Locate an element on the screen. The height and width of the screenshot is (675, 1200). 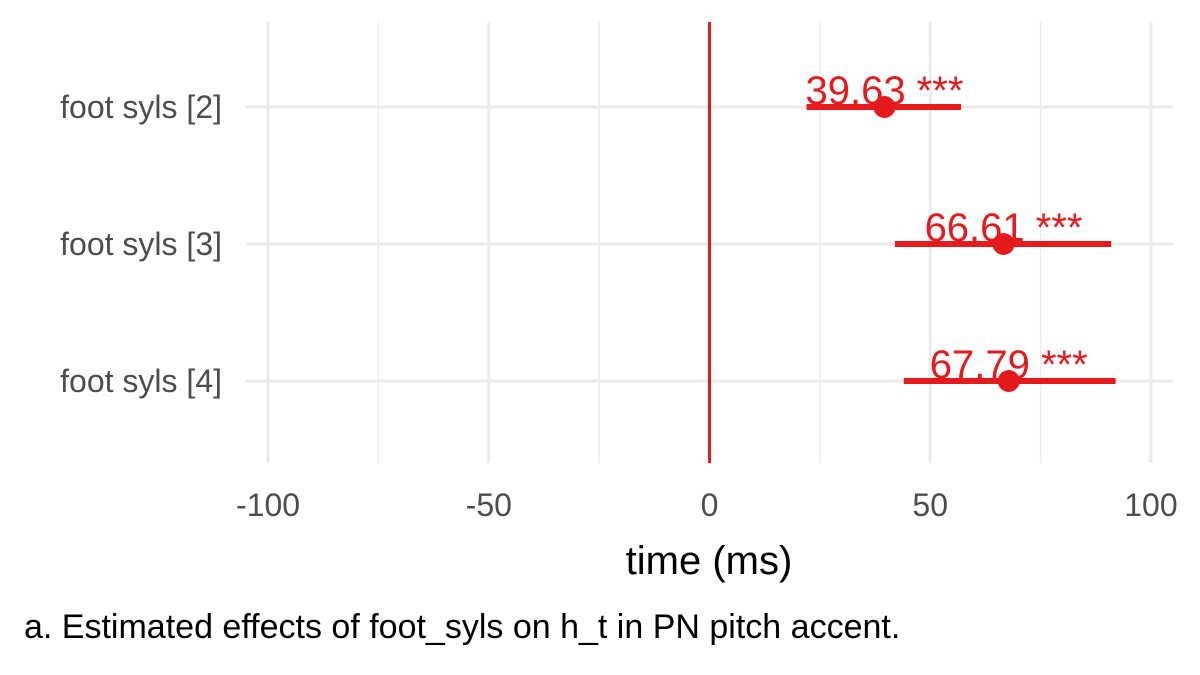
estimate-label: 67.79 *** is located at coordinates (1009, 365).